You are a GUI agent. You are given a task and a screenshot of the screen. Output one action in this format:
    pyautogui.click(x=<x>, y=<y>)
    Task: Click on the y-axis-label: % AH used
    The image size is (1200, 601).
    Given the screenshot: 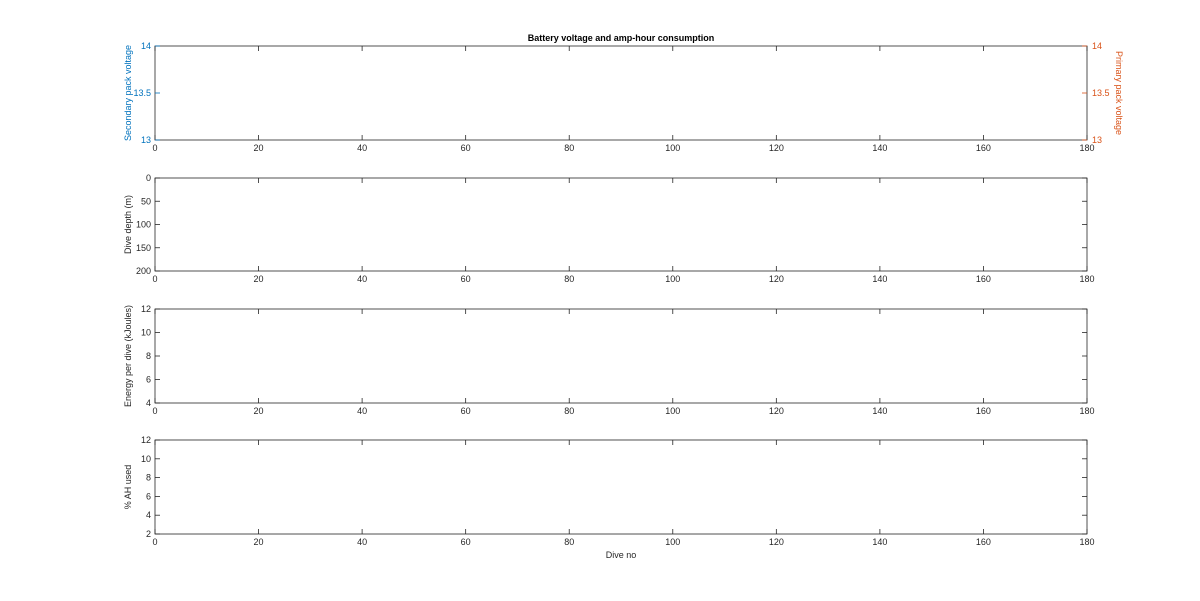 What is the action you would take?
    pyautogui.click(x=128, y=487)
    